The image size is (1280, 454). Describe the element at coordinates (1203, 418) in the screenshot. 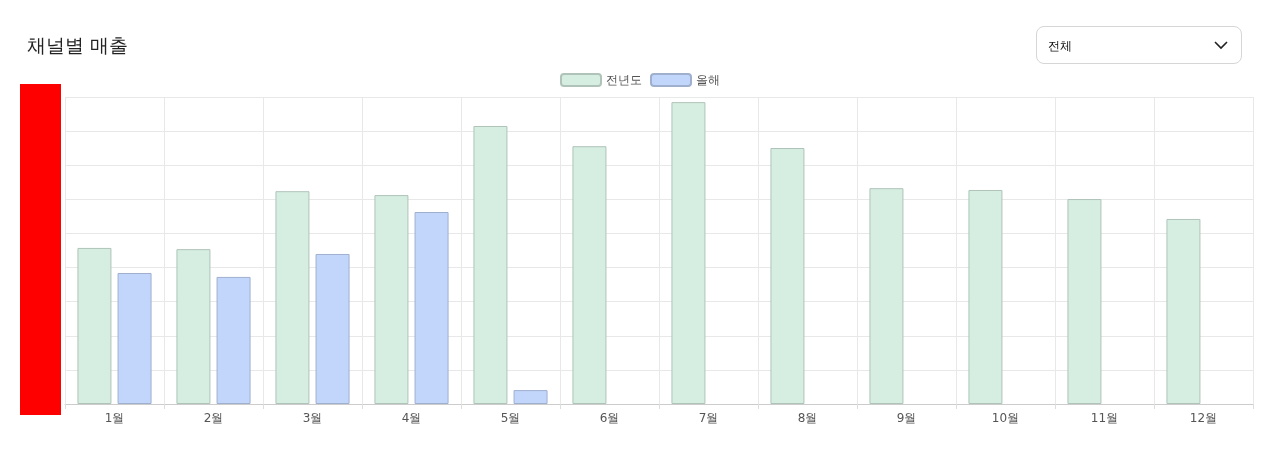

I see `x-tick-label: 12월` at that location.